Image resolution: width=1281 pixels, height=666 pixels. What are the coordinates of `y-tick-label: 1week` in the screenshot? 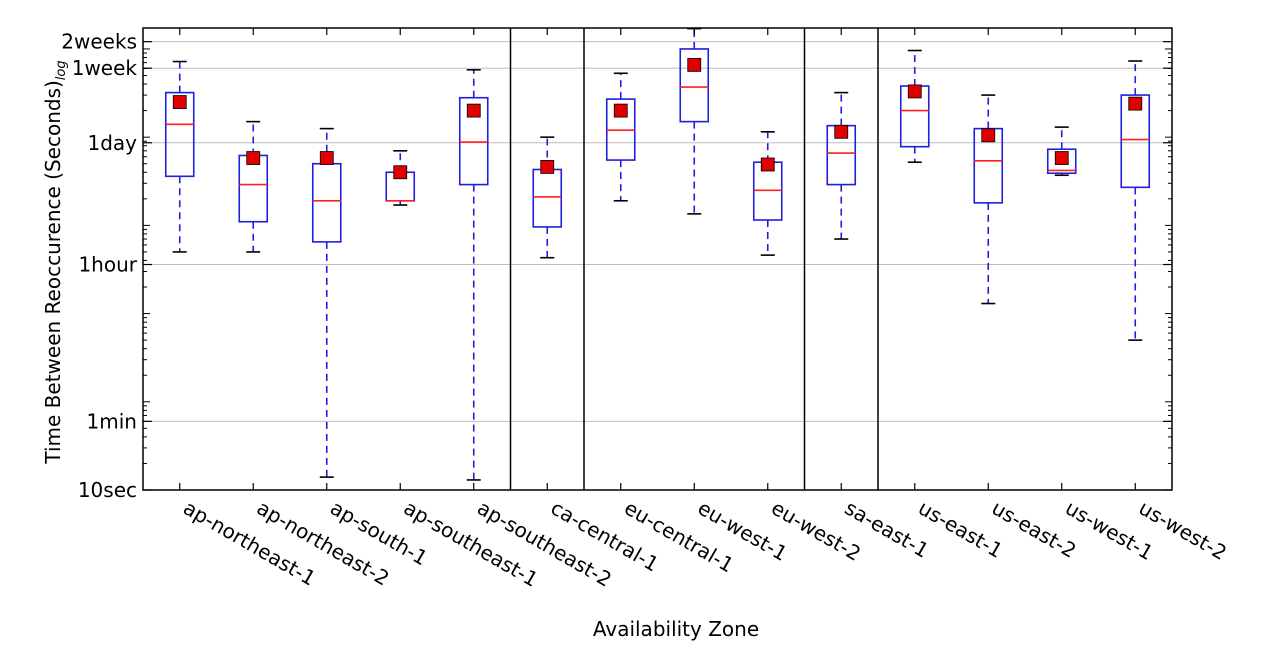 It's located at (105, 68).